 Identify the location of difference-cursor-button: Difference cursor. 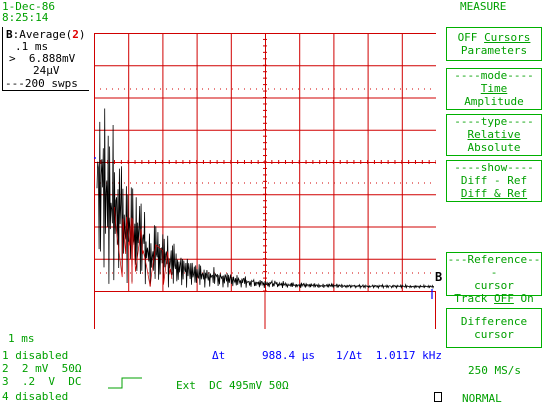
(494, 328).